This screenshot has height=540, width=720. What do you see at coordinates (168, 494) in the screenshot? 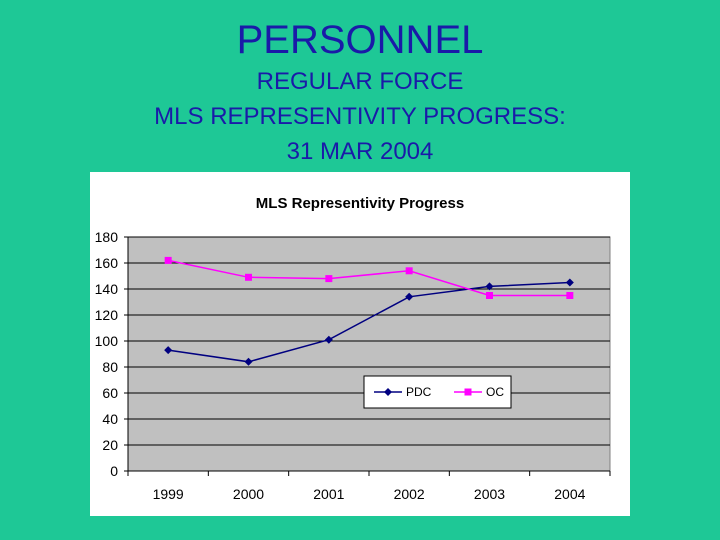
I see `x-tick-label: 1999` at bounding box center [168, 494].